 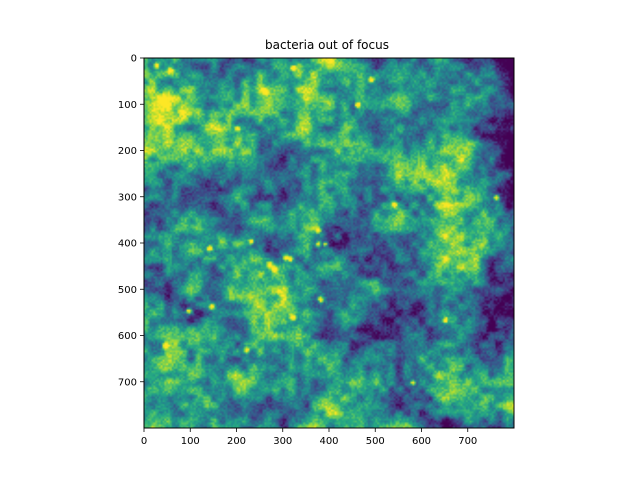 What do you see at coordinates (328, 441) in the screenshot?
I see `x-tick-label: 400` at bounding box center [328, 441].